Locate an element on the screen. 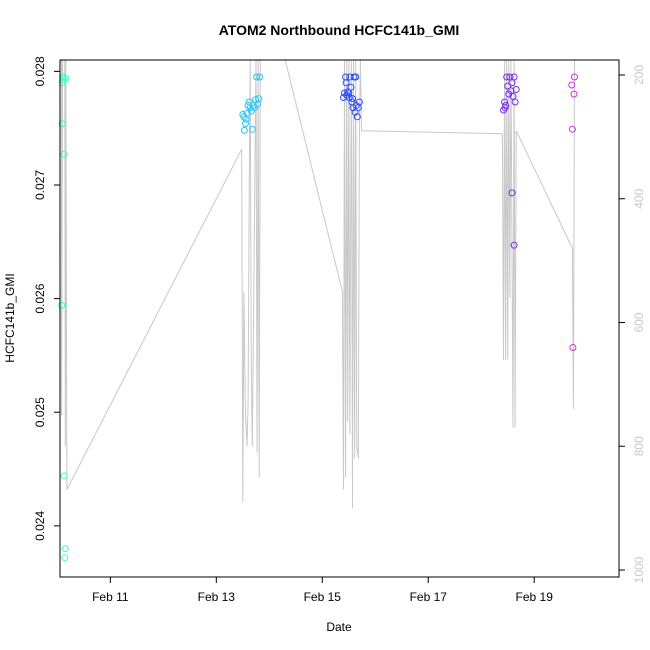 The height and width of the screenshot is (650, 650). chart-title: ATOM2 Northbound HCFC141b_GMI is located at coordinates (339, 30).